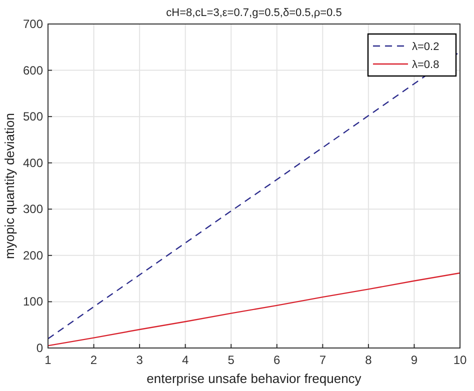 The width and height of the screenshot is (474, 391). I want to click on chart-title: cH=8,cL=3,ε=0.7,g=0.5,δ=0.5,ρ=0.5, so click(254, 13).